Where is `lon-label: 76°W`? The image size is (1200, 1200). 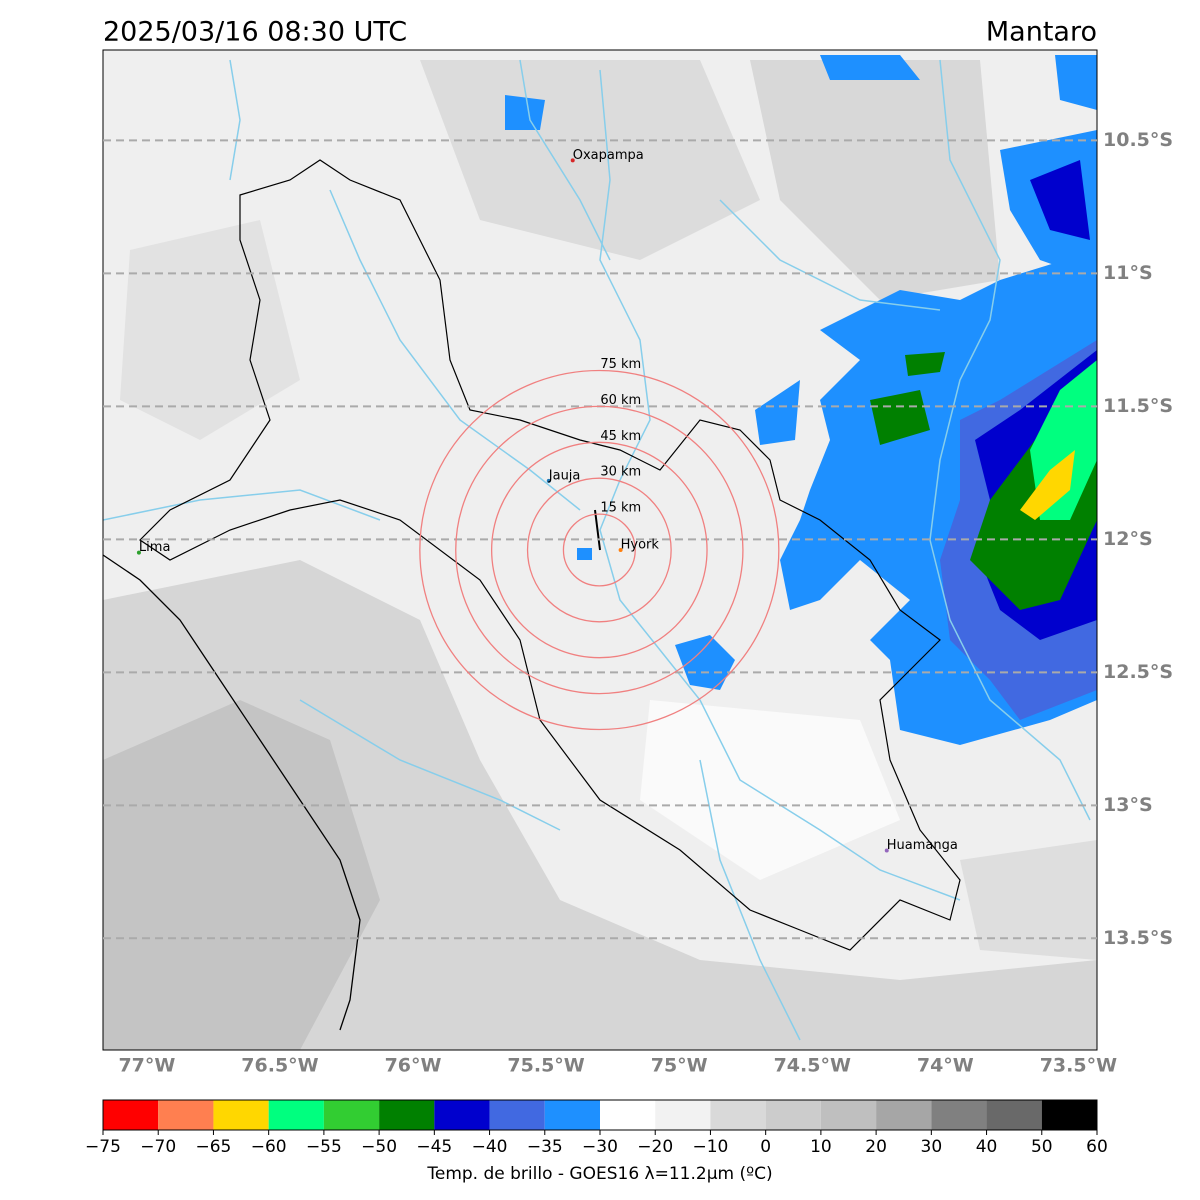
lon-label: 76°W is located at coordinates (413, 1066).